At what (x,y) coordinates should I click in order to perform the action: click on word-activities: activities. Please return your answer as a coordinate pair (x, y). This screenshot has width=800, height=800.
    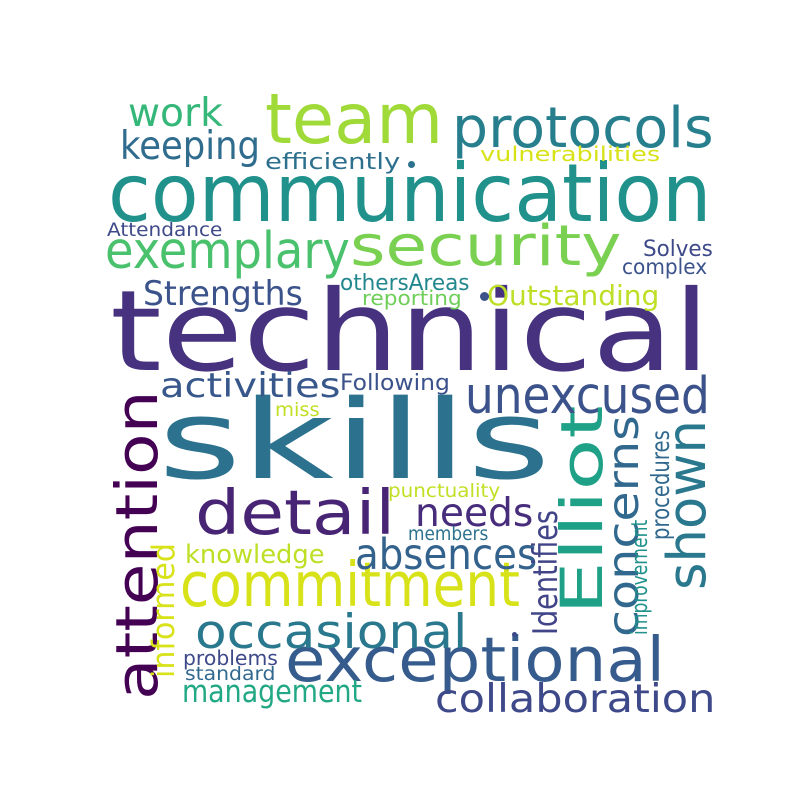
    Looking at the image, I should click on (250, 386).